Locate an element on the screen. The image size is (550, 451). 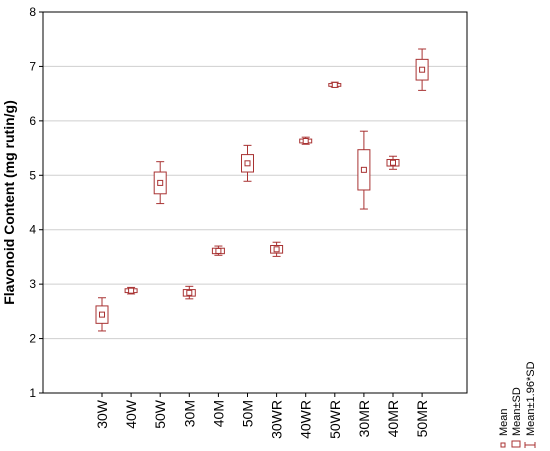
x-tick-label: 50WR is located at coordinates (335, 419).